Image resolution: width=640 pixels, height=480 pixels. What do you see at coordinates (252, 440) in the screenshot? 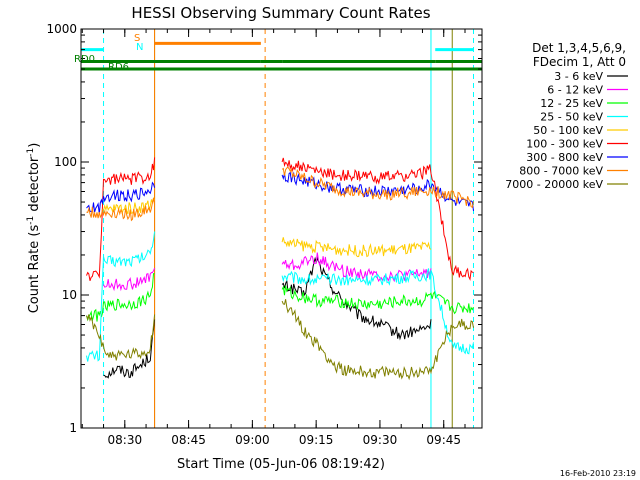
I see `x-tick-label: 09:00` at bounding box center [252, 440].